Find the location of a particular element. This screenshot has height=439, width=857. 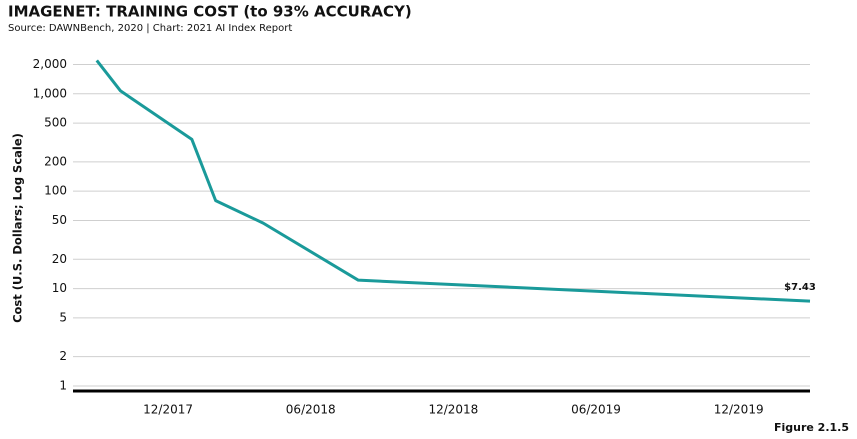

y-axis-label: Cost (U.S. Dollars; Log Scale) is located at coordinates (18, 228).